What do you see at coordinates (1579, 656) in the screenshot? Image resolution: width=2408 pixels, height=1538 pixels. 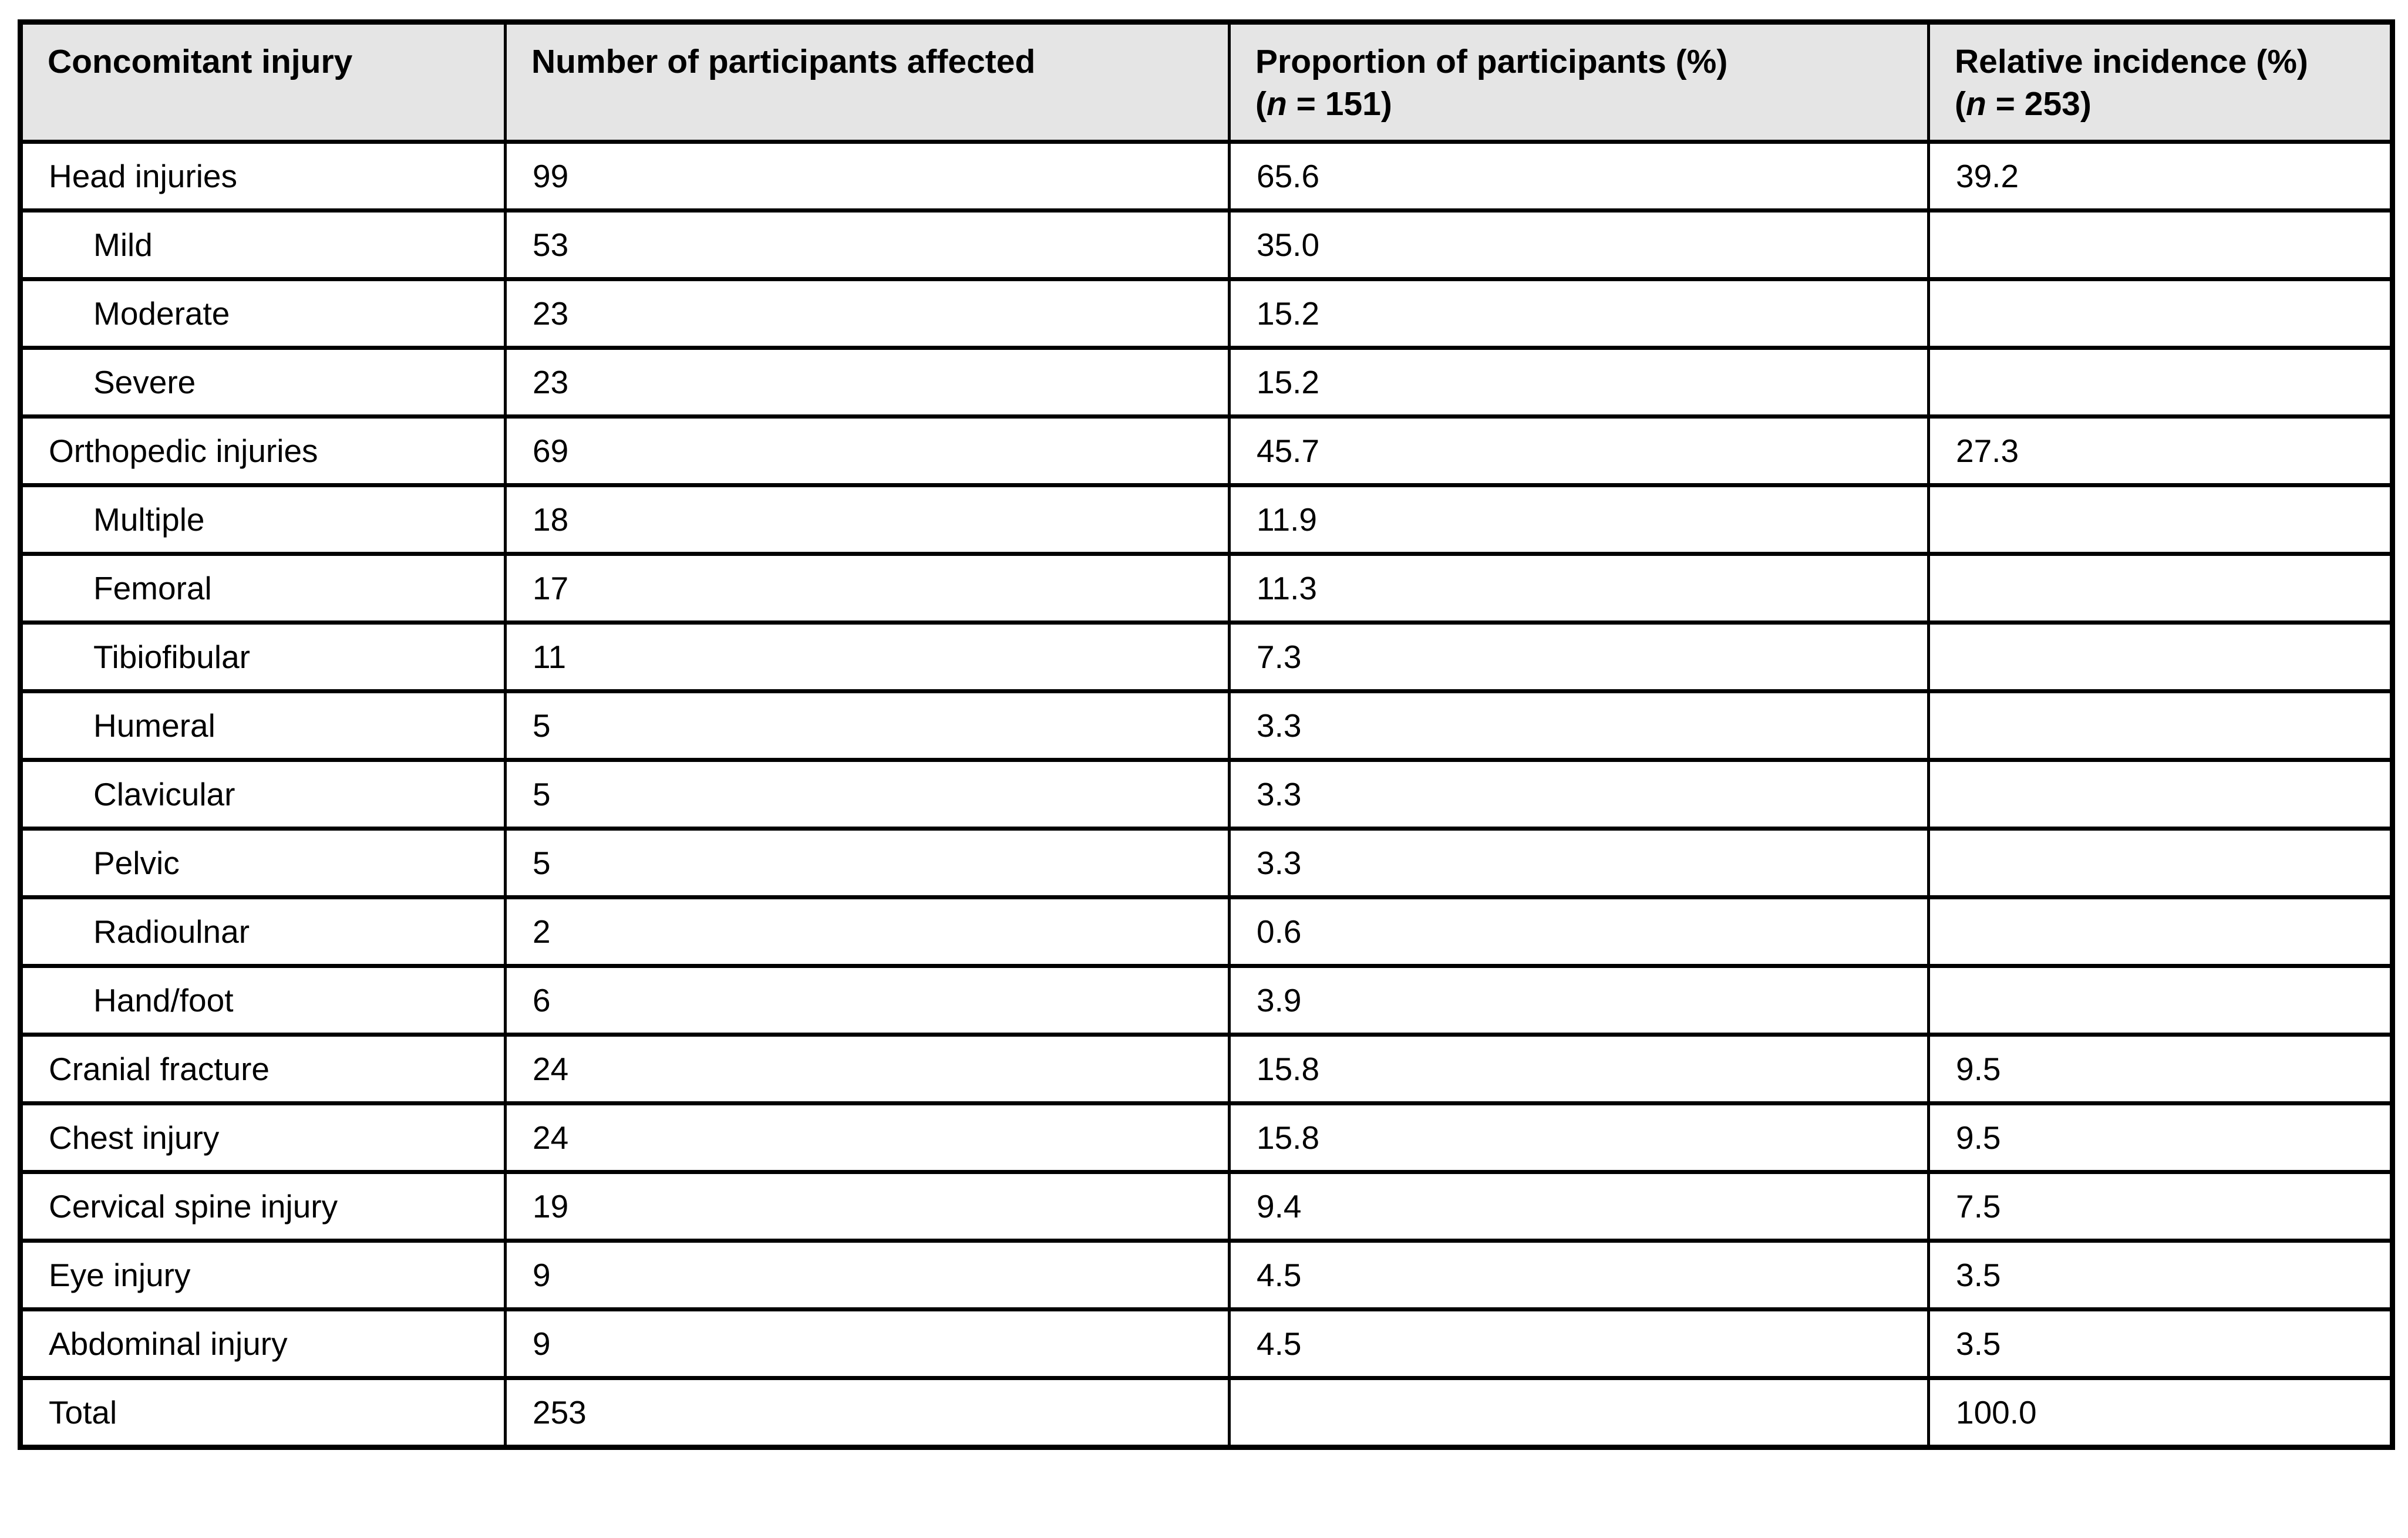 I see `proportion-cell: 7.3` at bounding box center [1579, 656].